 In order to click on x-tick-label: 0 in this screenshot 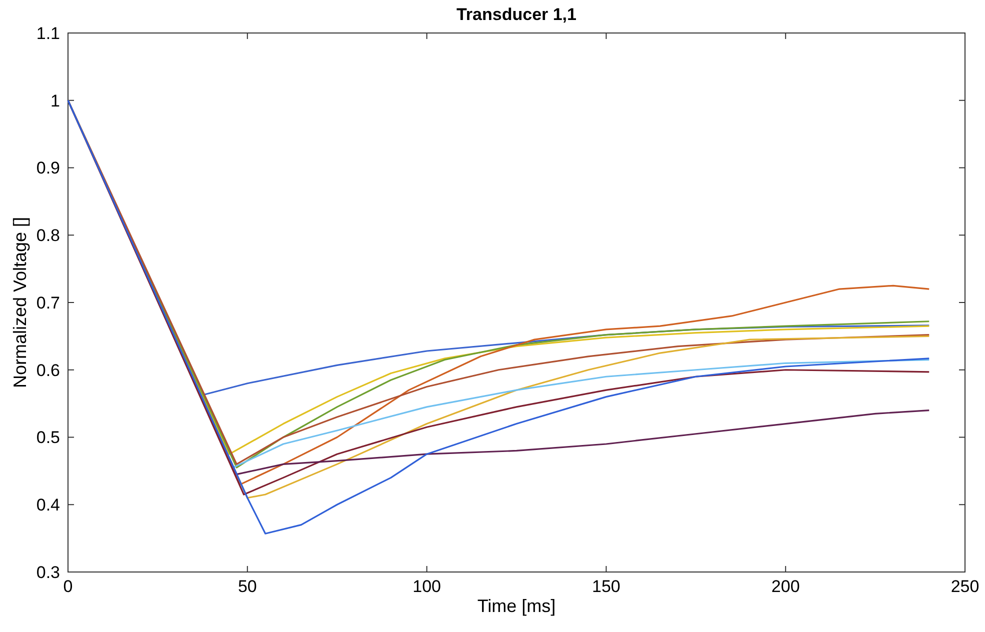, I will do `click(68, 586)`.